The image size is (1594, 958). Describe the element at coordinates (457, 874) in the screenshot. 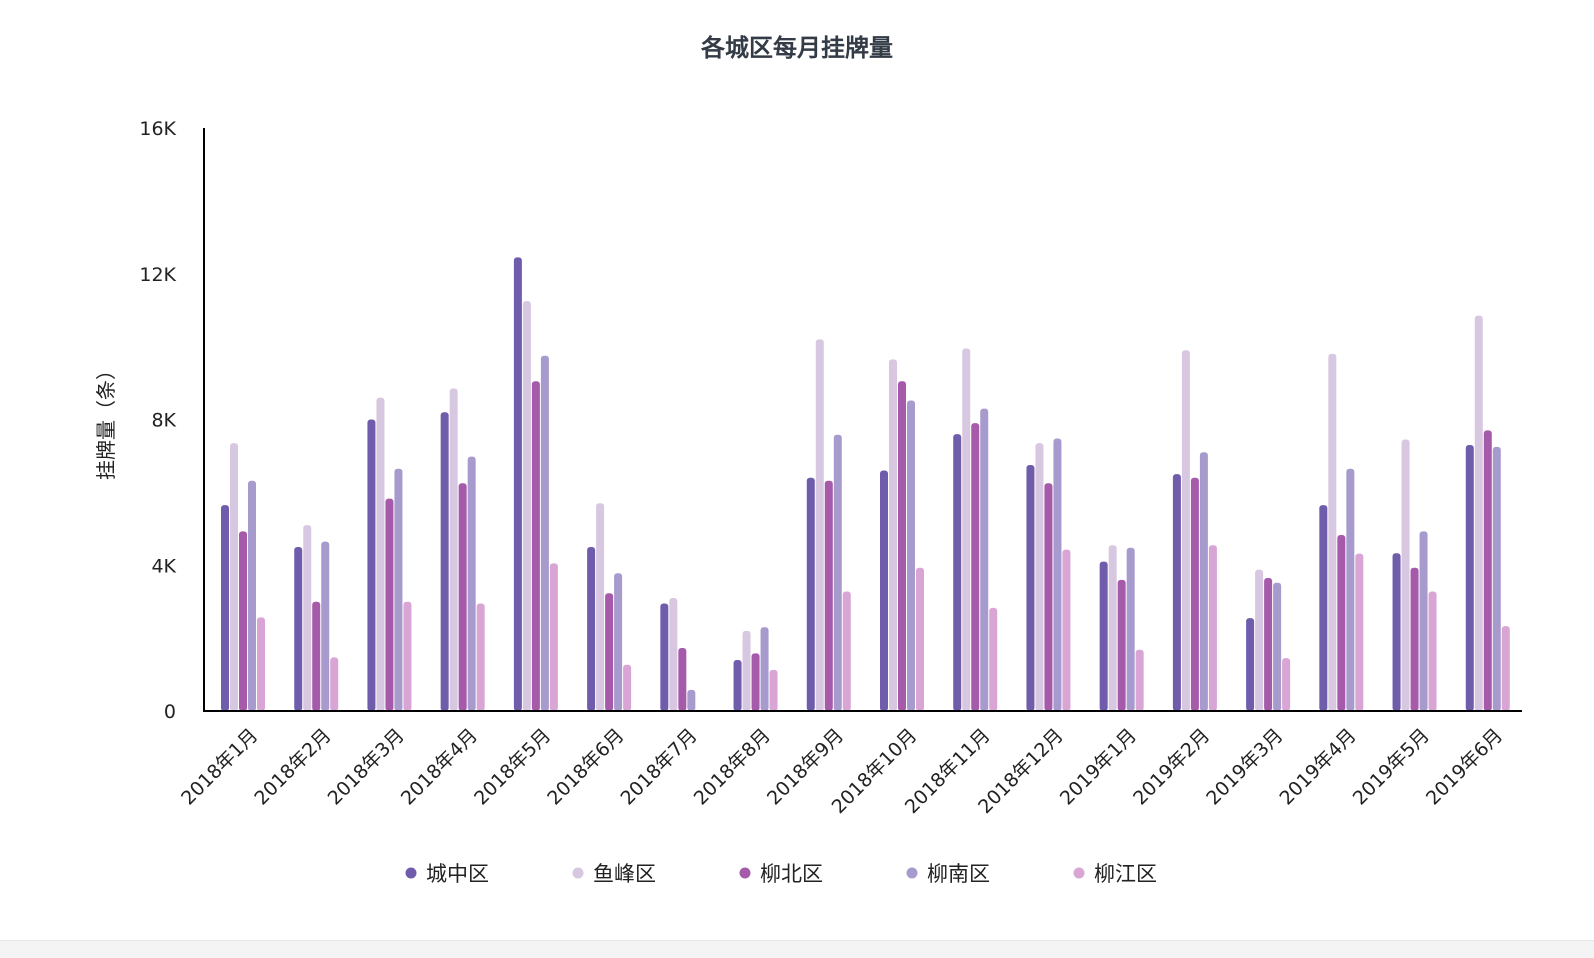

I see `legend-label: 城中区` at that location.